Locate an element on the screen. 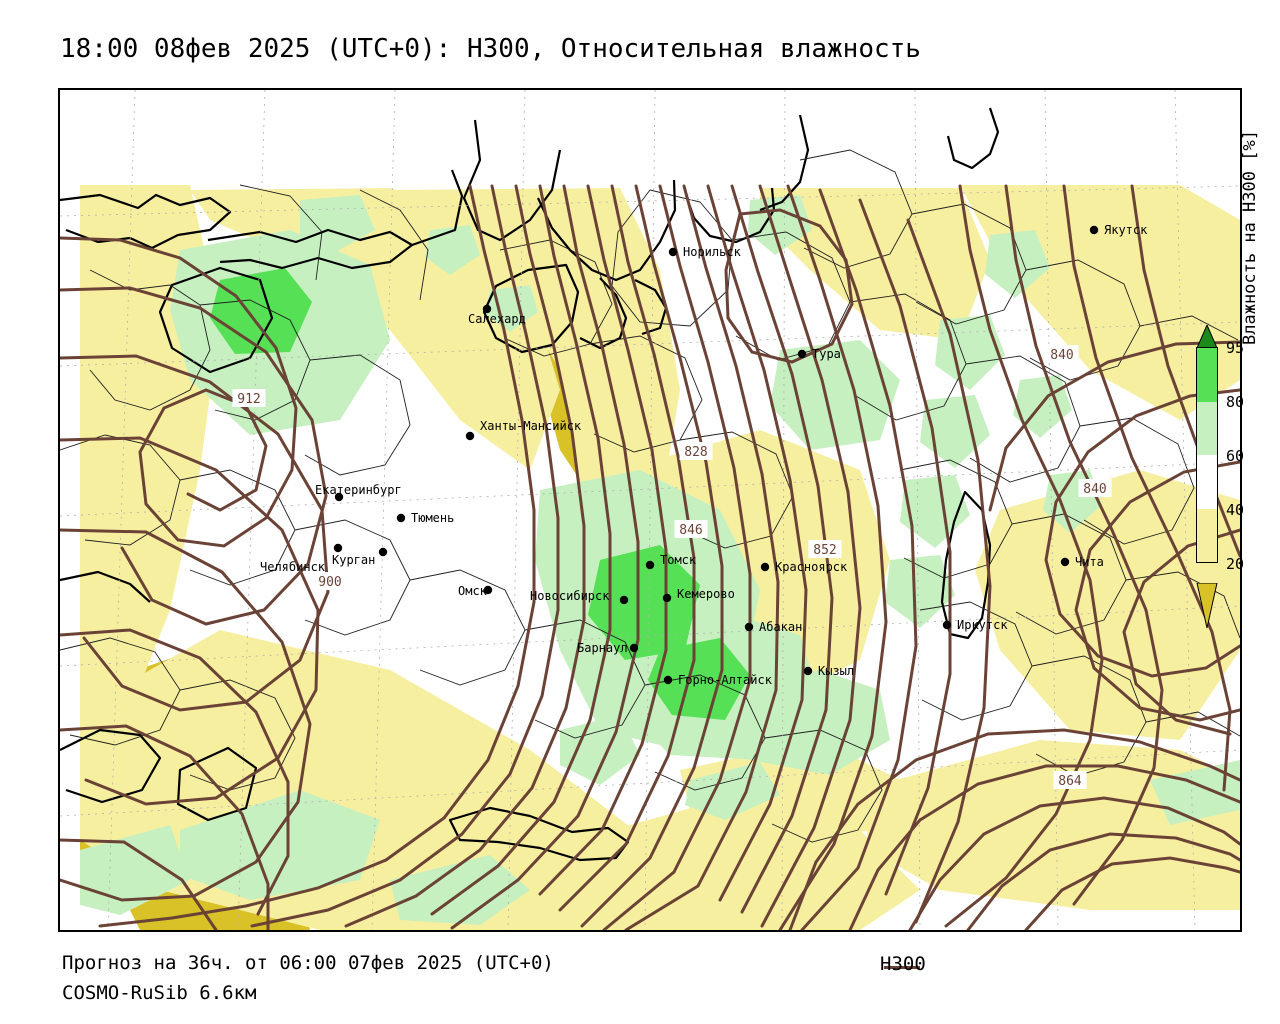 The image size is (1280, 1024). city-label: Барнаул is located at coordinates (602, 648).